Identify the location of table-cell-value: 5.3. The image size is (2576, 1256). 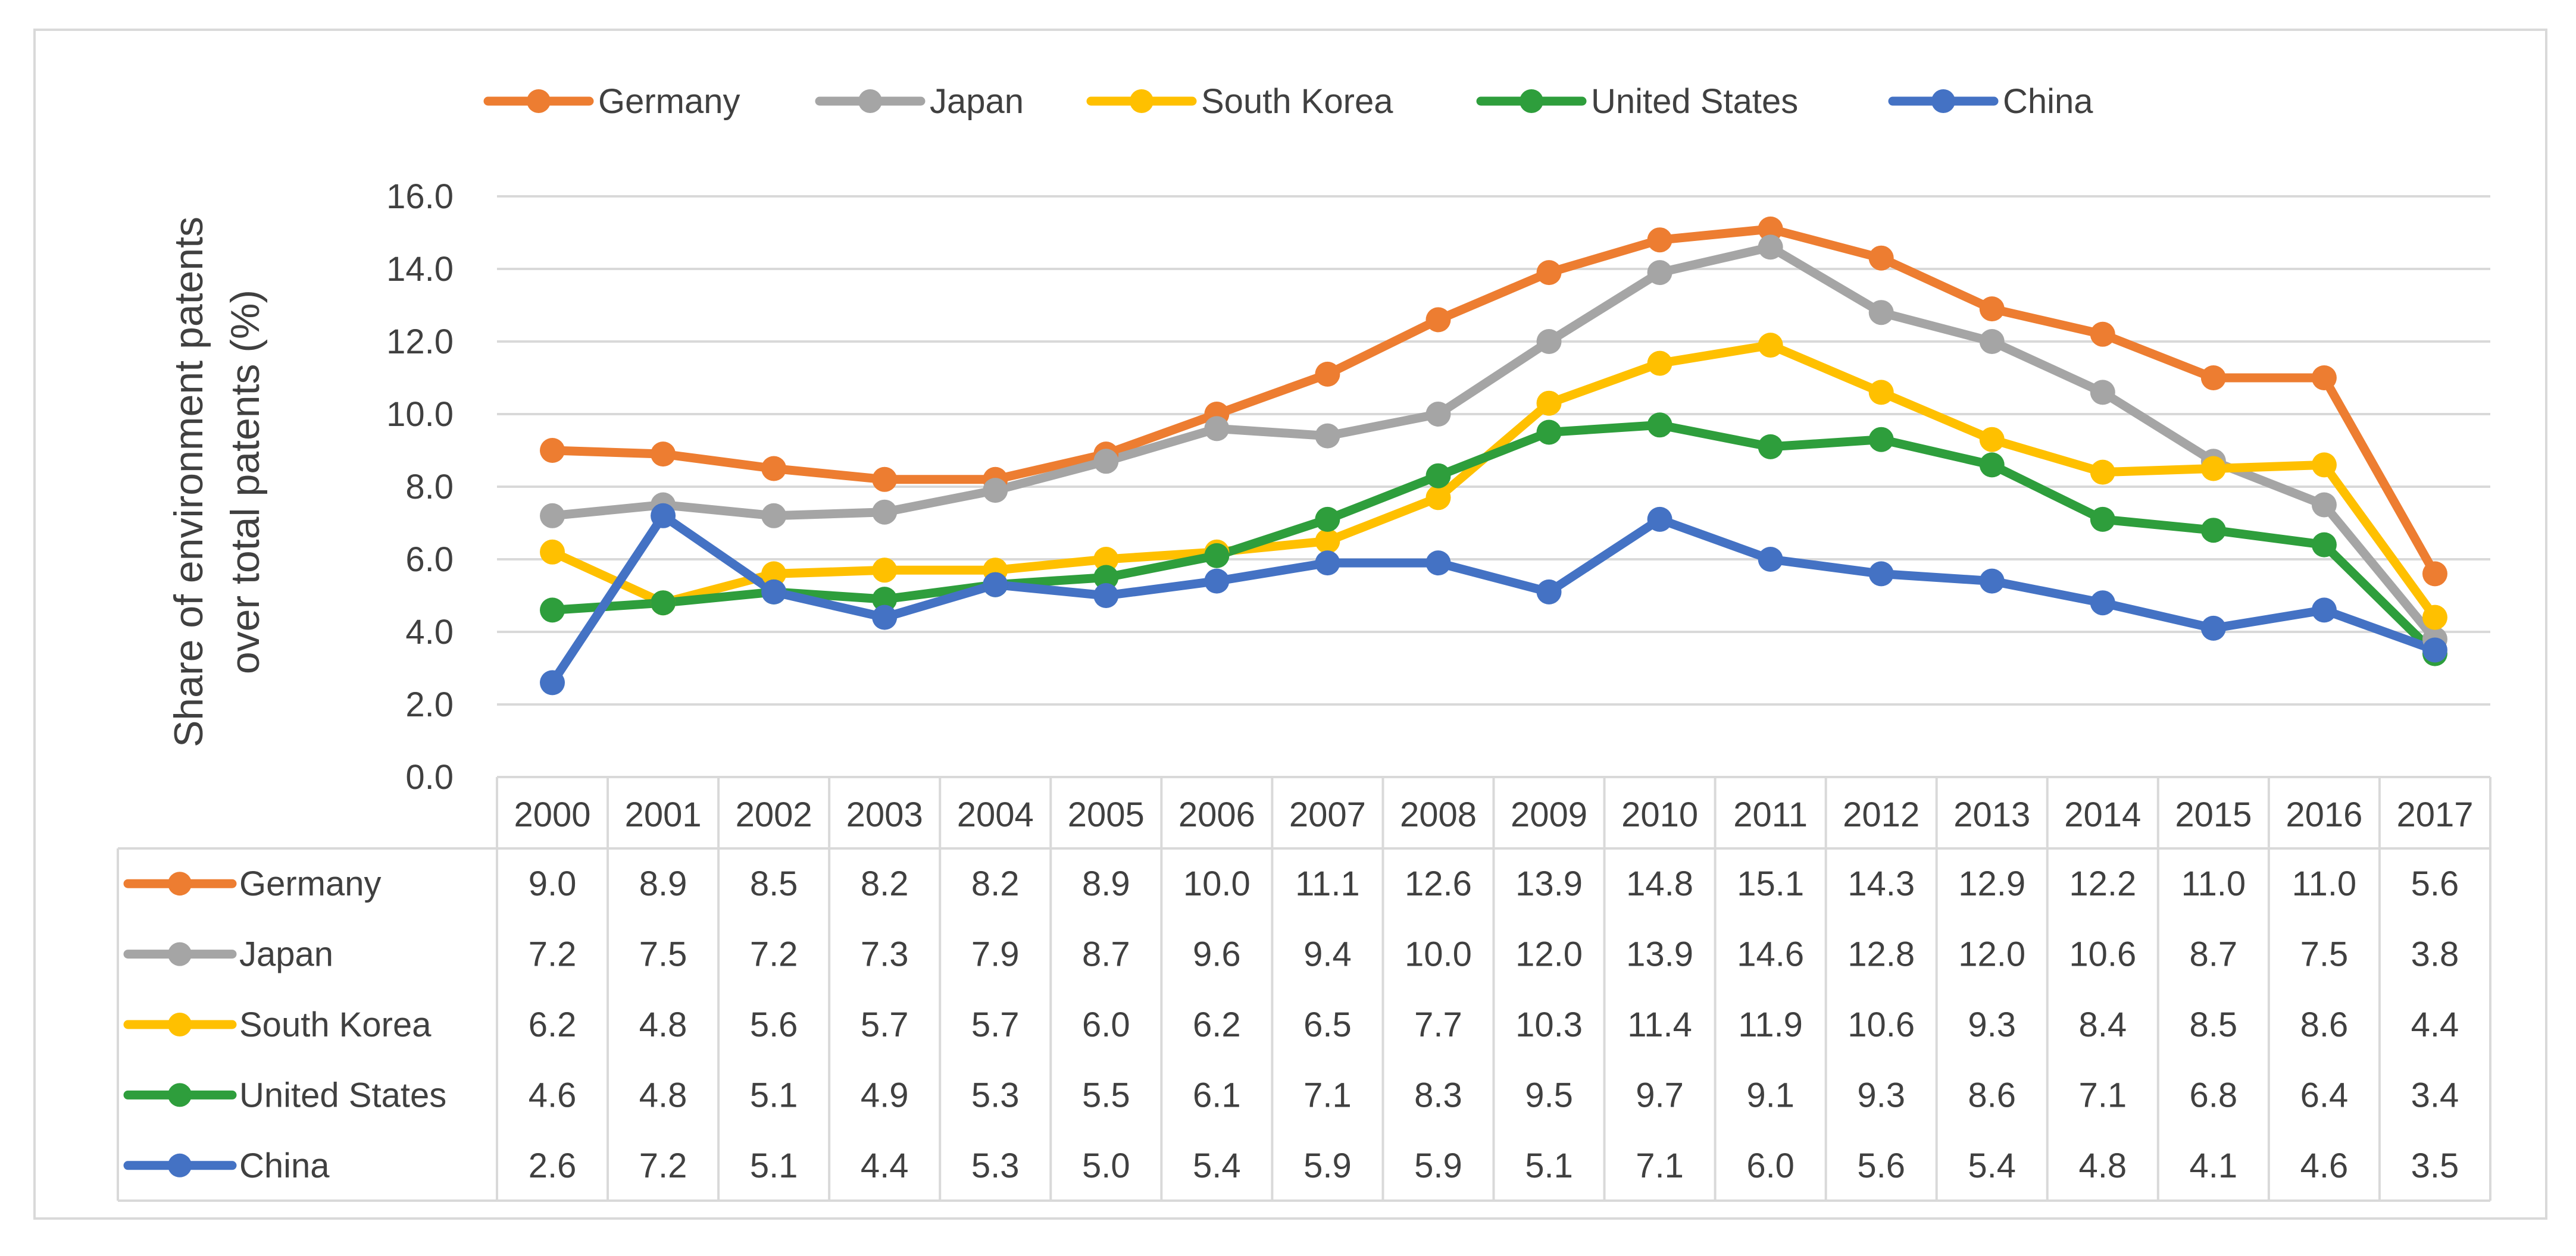
(995, 1095).